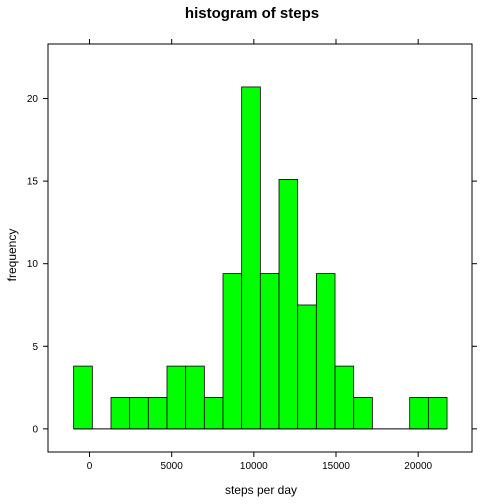 The height and width of the screenshot is (504, 504). I want to click on y-tick-label: 20, so click(33, 99).